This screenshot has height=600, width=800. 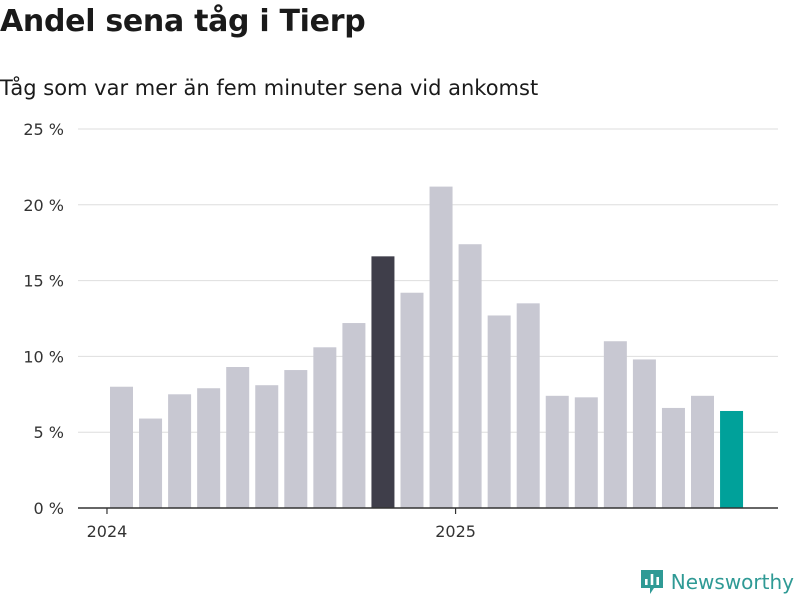 I want to click on brand-logo: Newsworthy, so click(x=716, y=582).